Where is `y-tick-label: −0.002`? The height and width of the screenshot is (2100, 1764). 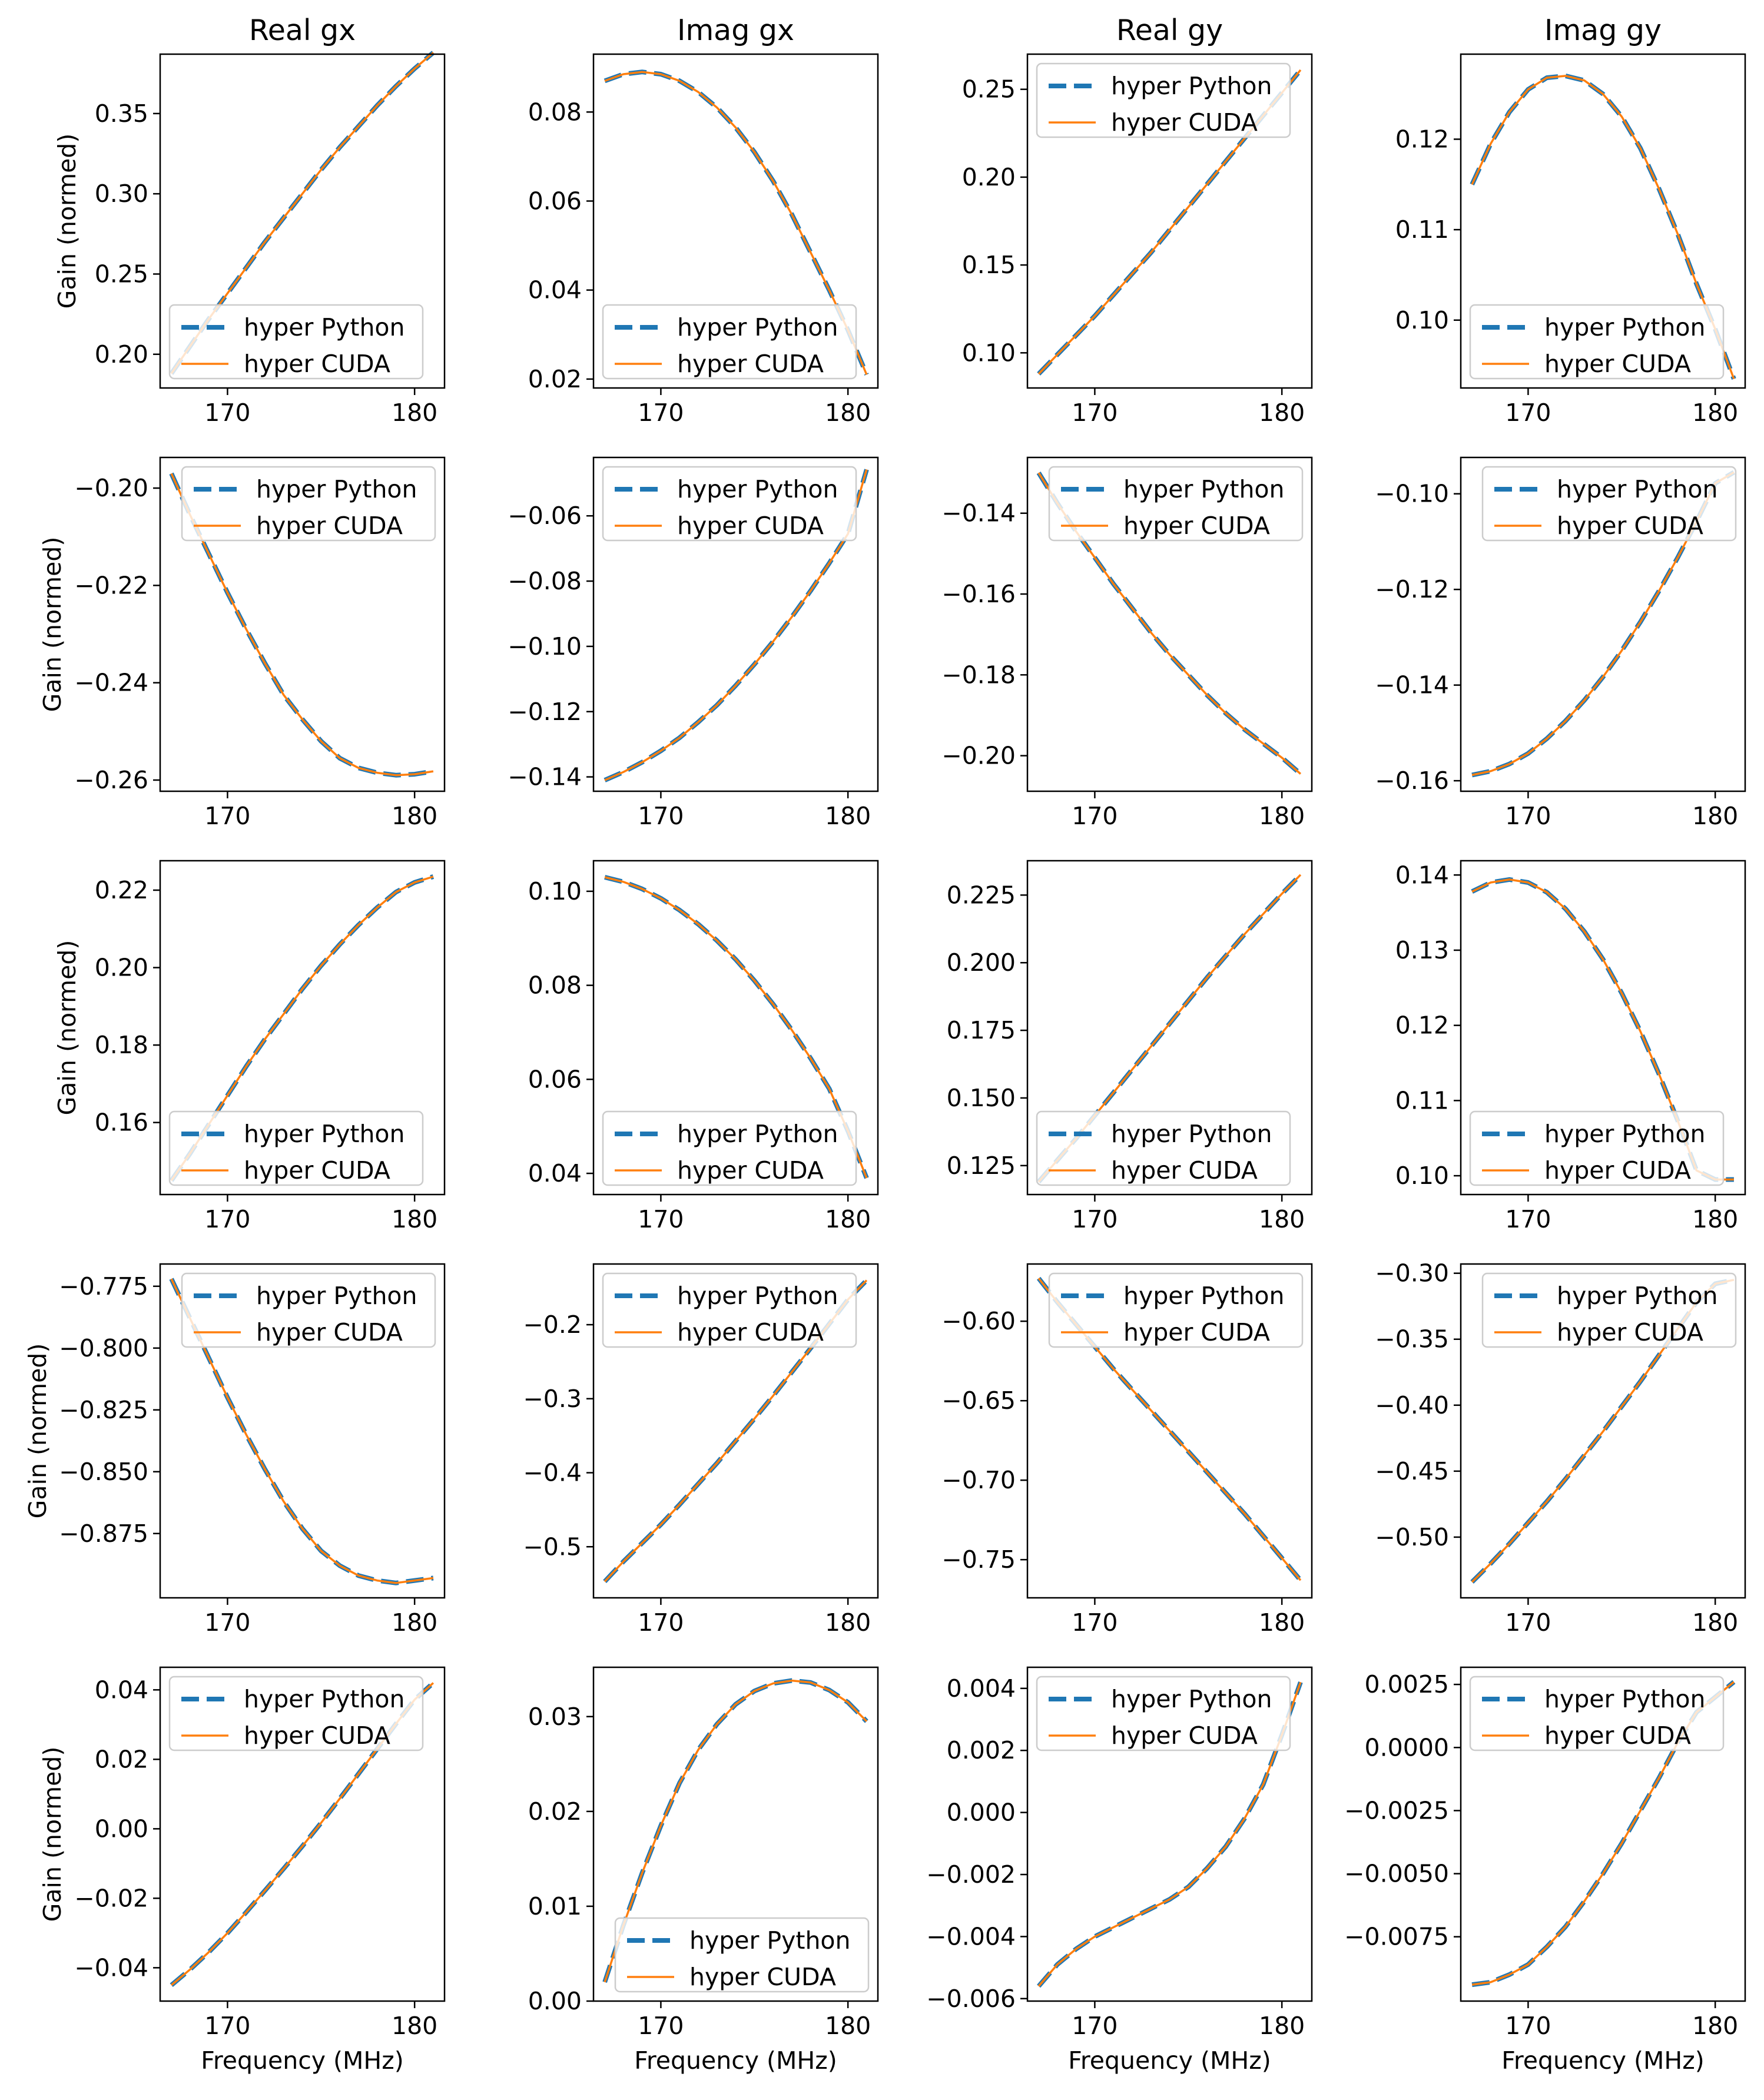 y-tick-label: −0.002 is located at coordinates (971, 1874).